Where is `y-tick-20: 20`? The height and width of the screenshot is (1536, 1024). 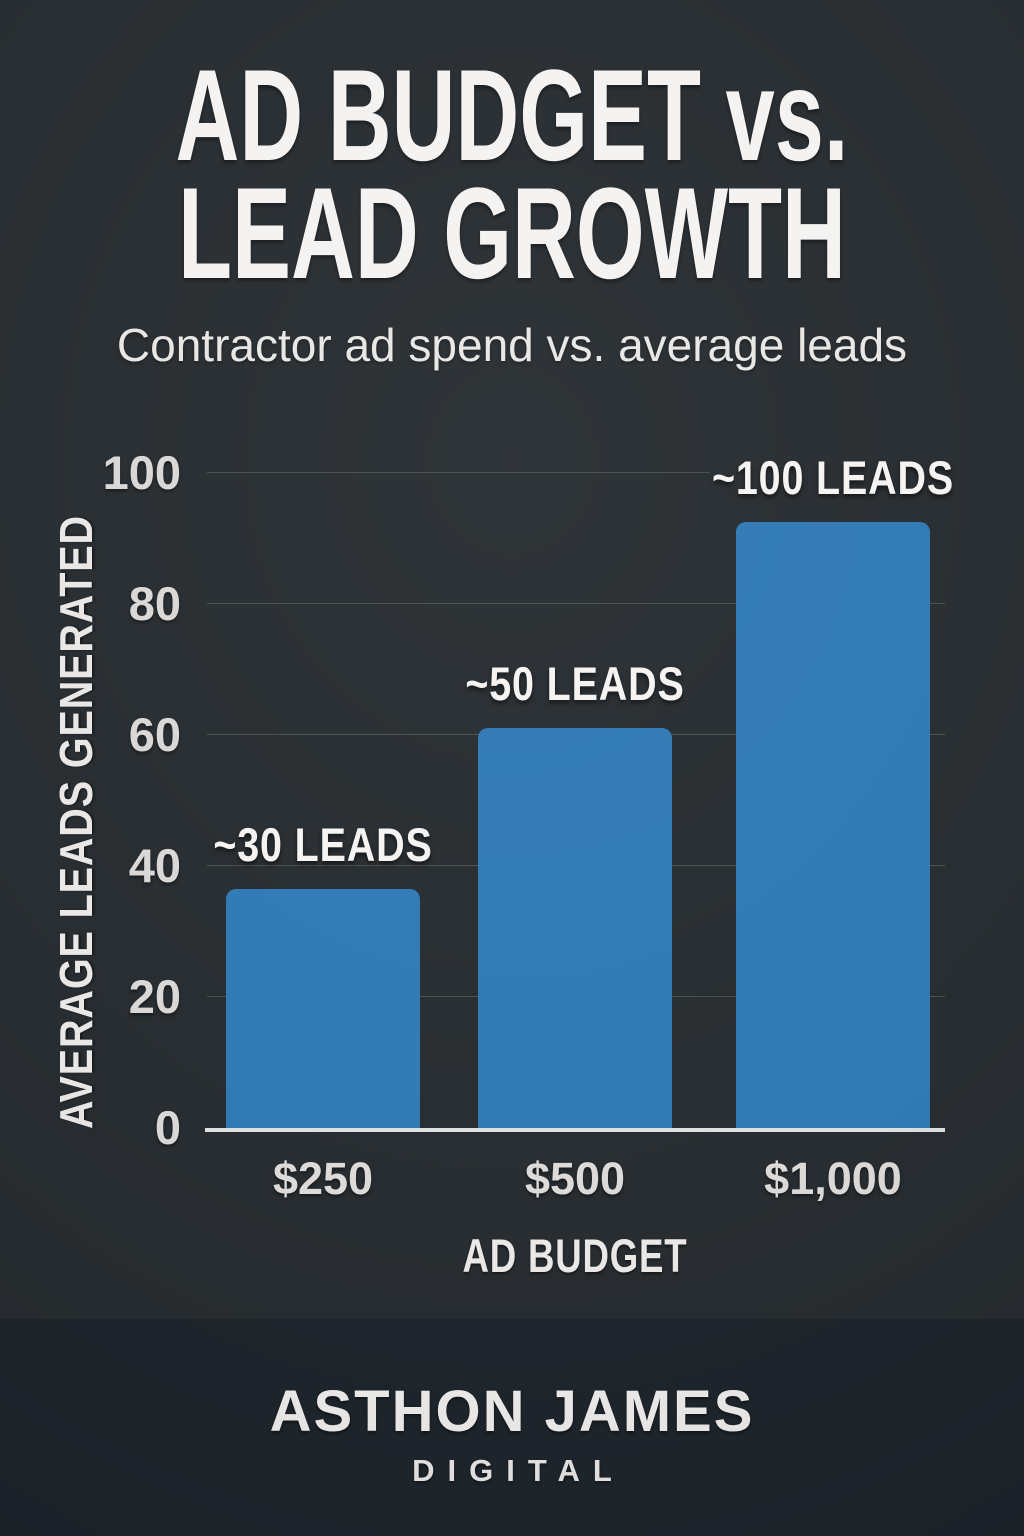 y-tick-20: 20 is located at coordinates (154, 996).